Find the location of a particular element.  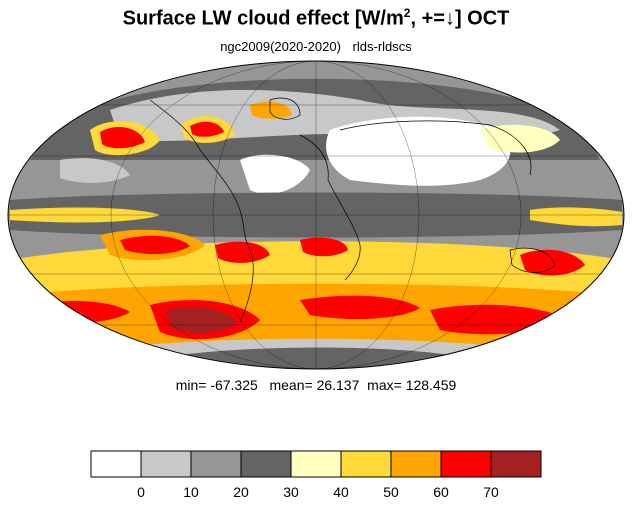

field-so-red-east is located at coordinates (360, 307).